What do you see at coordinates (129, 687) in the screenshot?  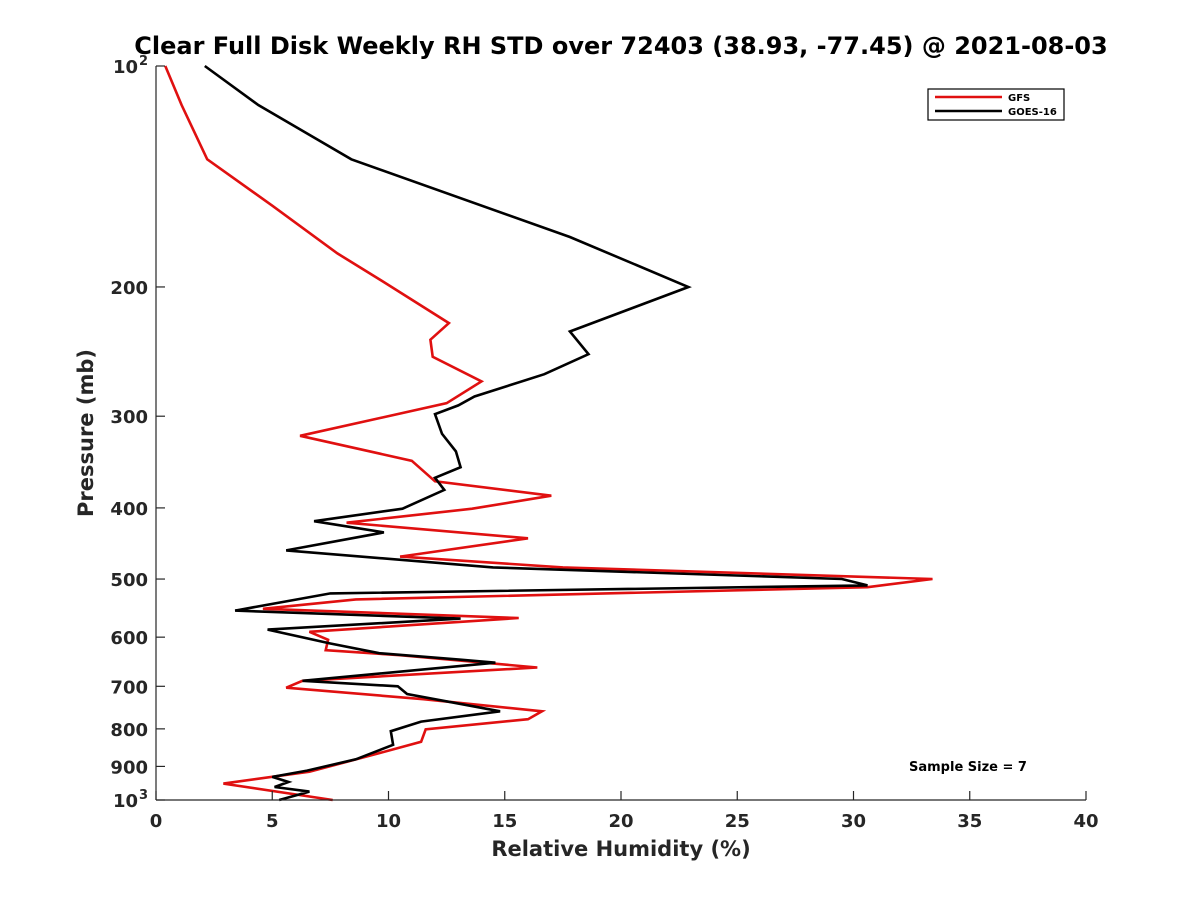 I see `y-tick-label: 700` at bounding box center [129, 687].